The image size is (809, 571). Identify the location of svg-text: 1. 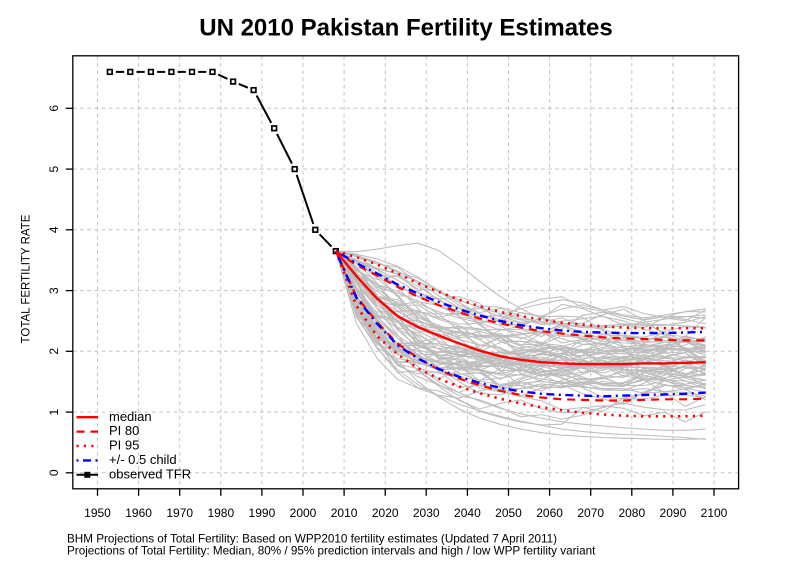
(54, 411).